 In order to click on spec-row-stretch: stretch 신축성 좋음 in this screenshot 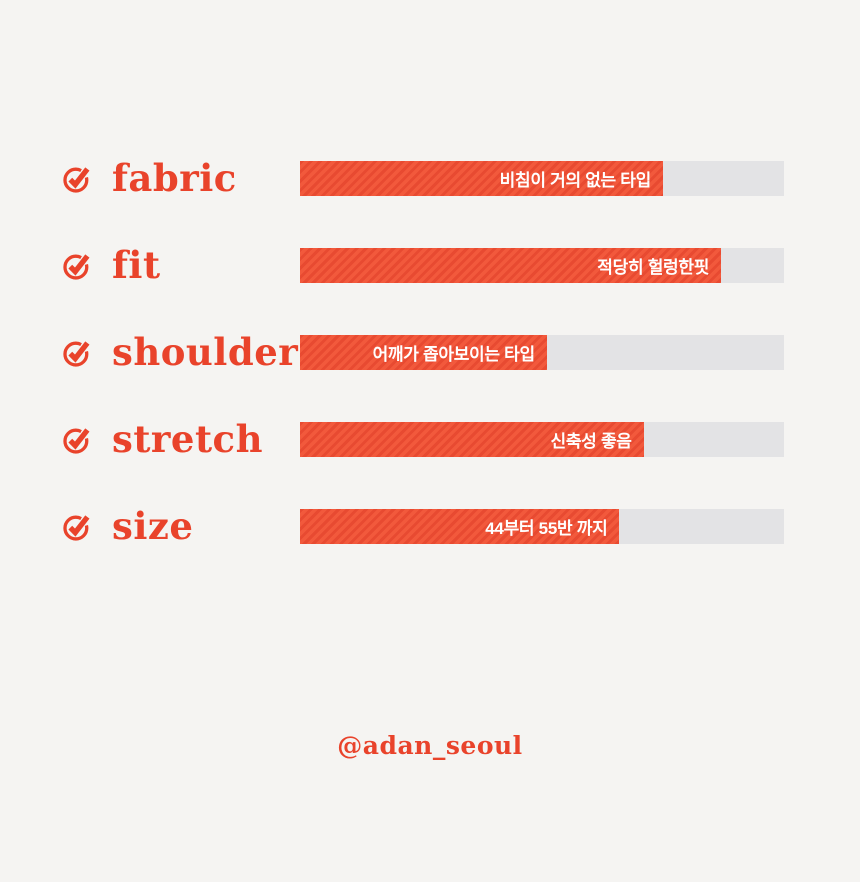, I will do `click(430, 439)`.